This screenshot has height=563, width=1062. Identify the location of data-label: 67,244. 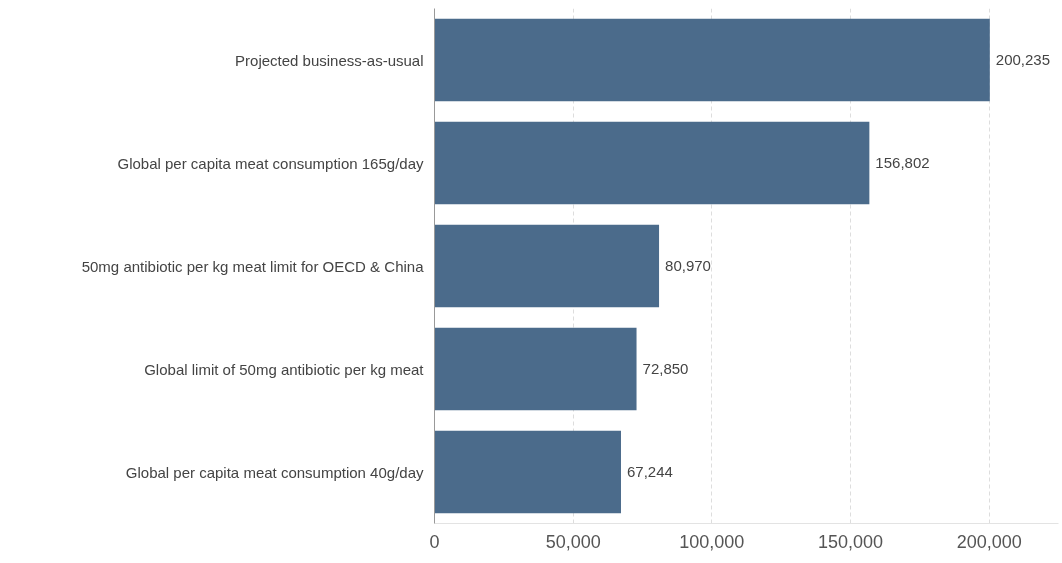
(649, 471).